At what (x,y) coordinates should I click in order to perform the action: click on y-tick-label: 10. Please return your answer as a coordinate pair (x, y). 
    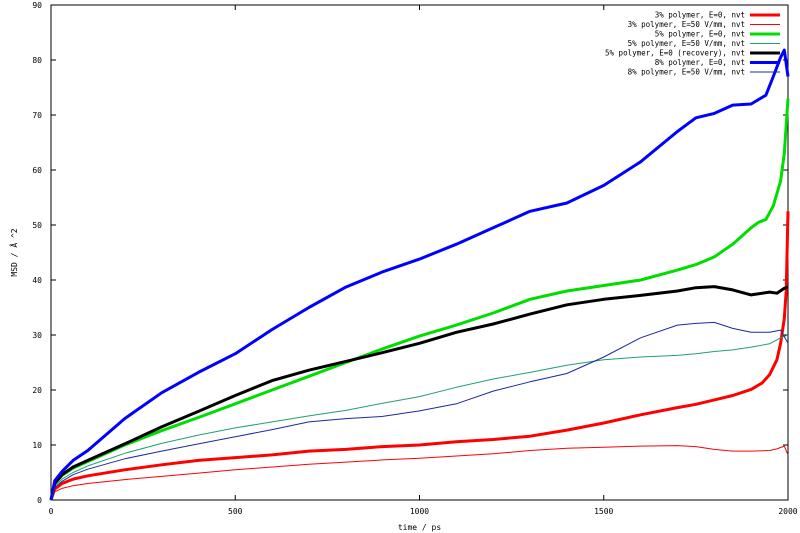
    Looking at the image, I should click on (37, 445).